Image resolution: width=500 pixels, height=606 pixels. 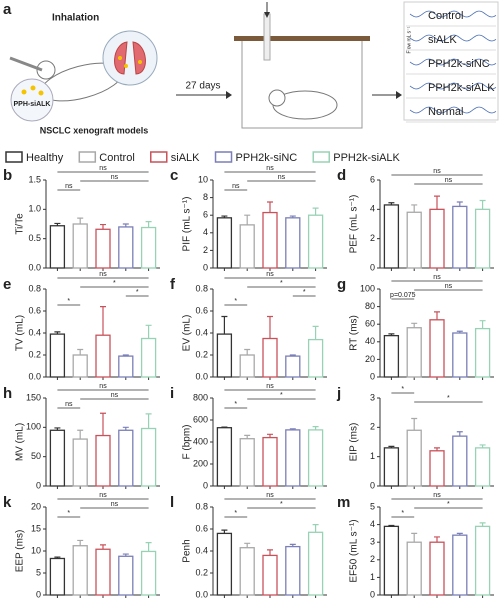 I want to click on legend-label: Control, so click(x=116, y=158).